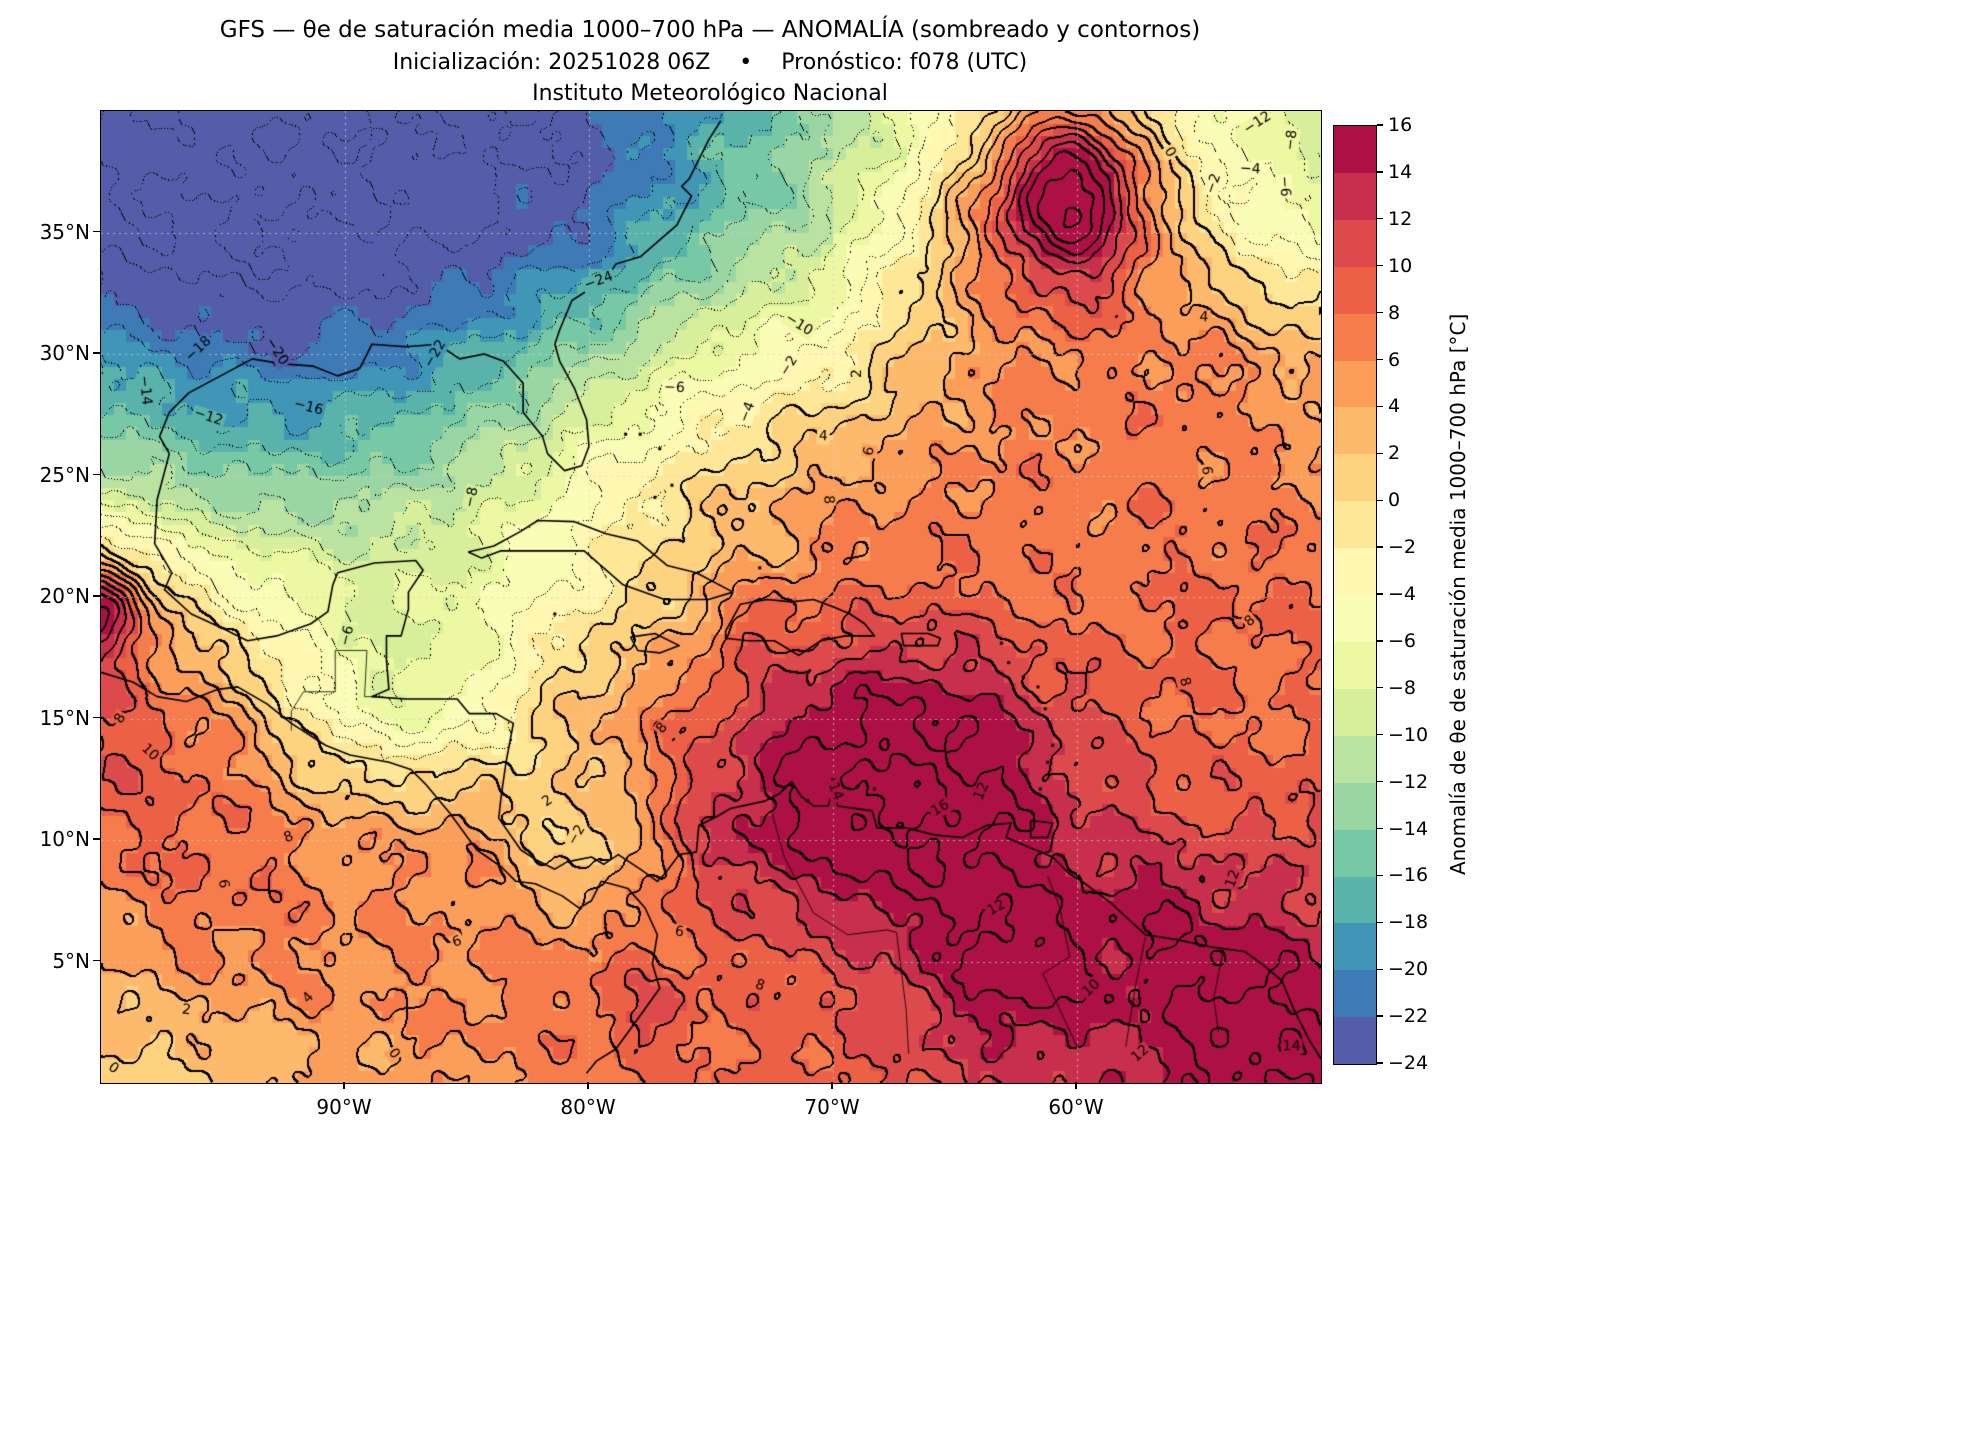 Image resolution: width=1980 pixels, height=1440 pixels. Describe the element at coordinates (1408, 969) in the screenshot. I see `colorbar-tick-label: −20` at that location.